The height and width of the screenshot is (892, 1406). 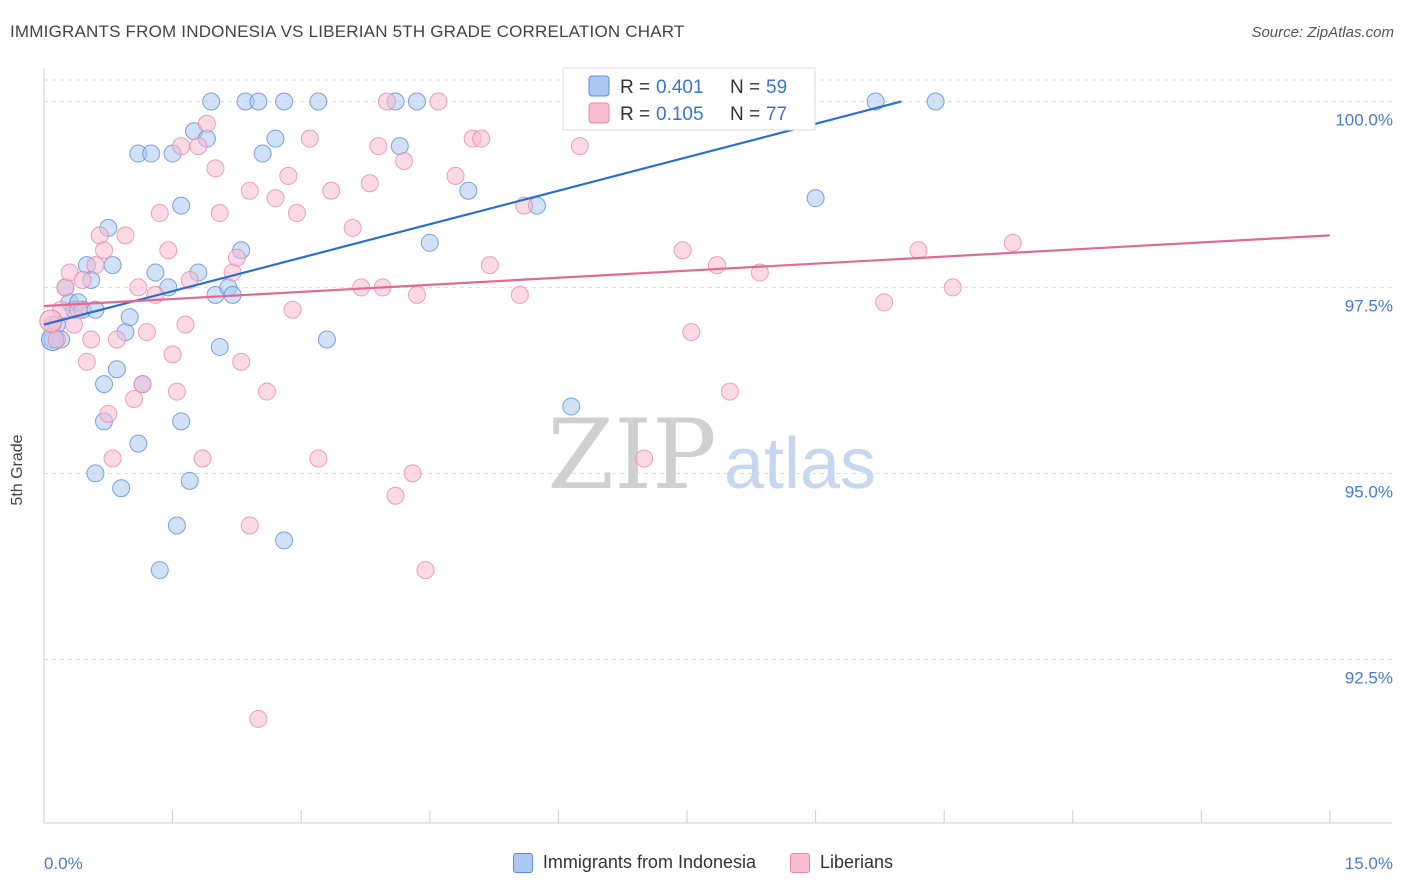 I want to click on legend-r-label: R =, so click(x=635, y=87).